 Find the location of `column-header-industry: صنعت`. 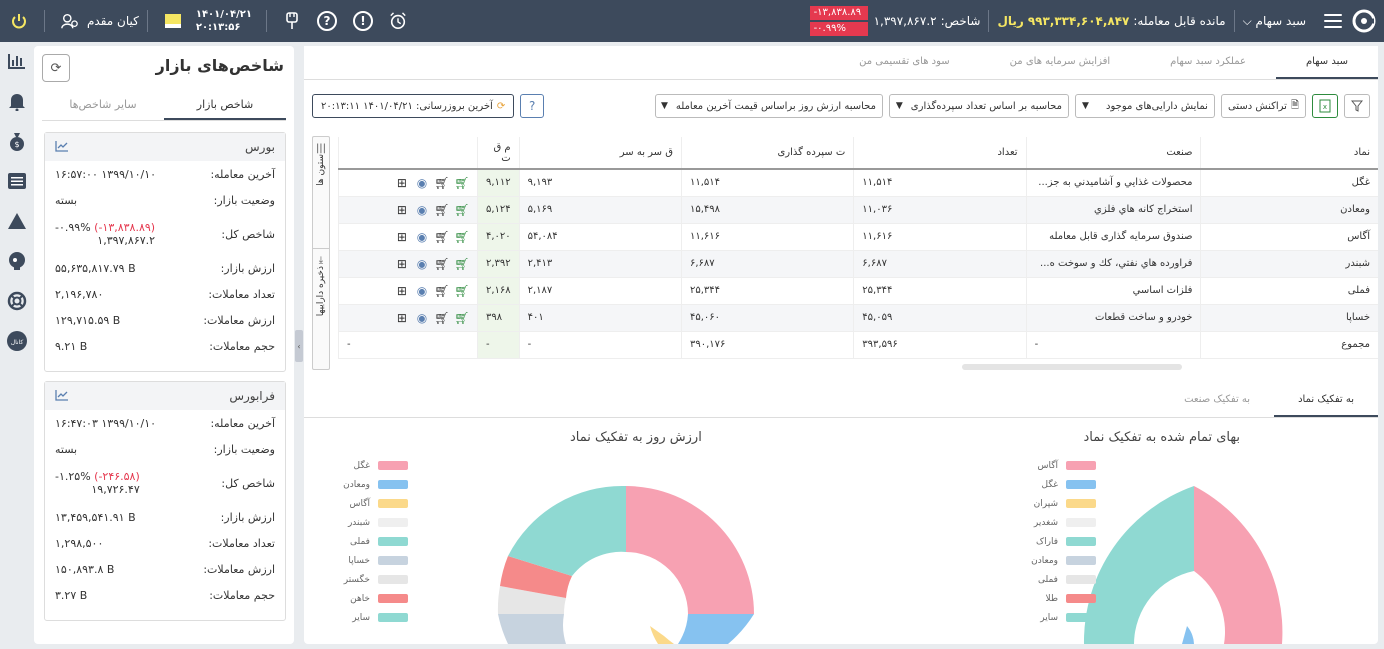

column-header-industry: صنعت is located at coordinates (1113, 153).